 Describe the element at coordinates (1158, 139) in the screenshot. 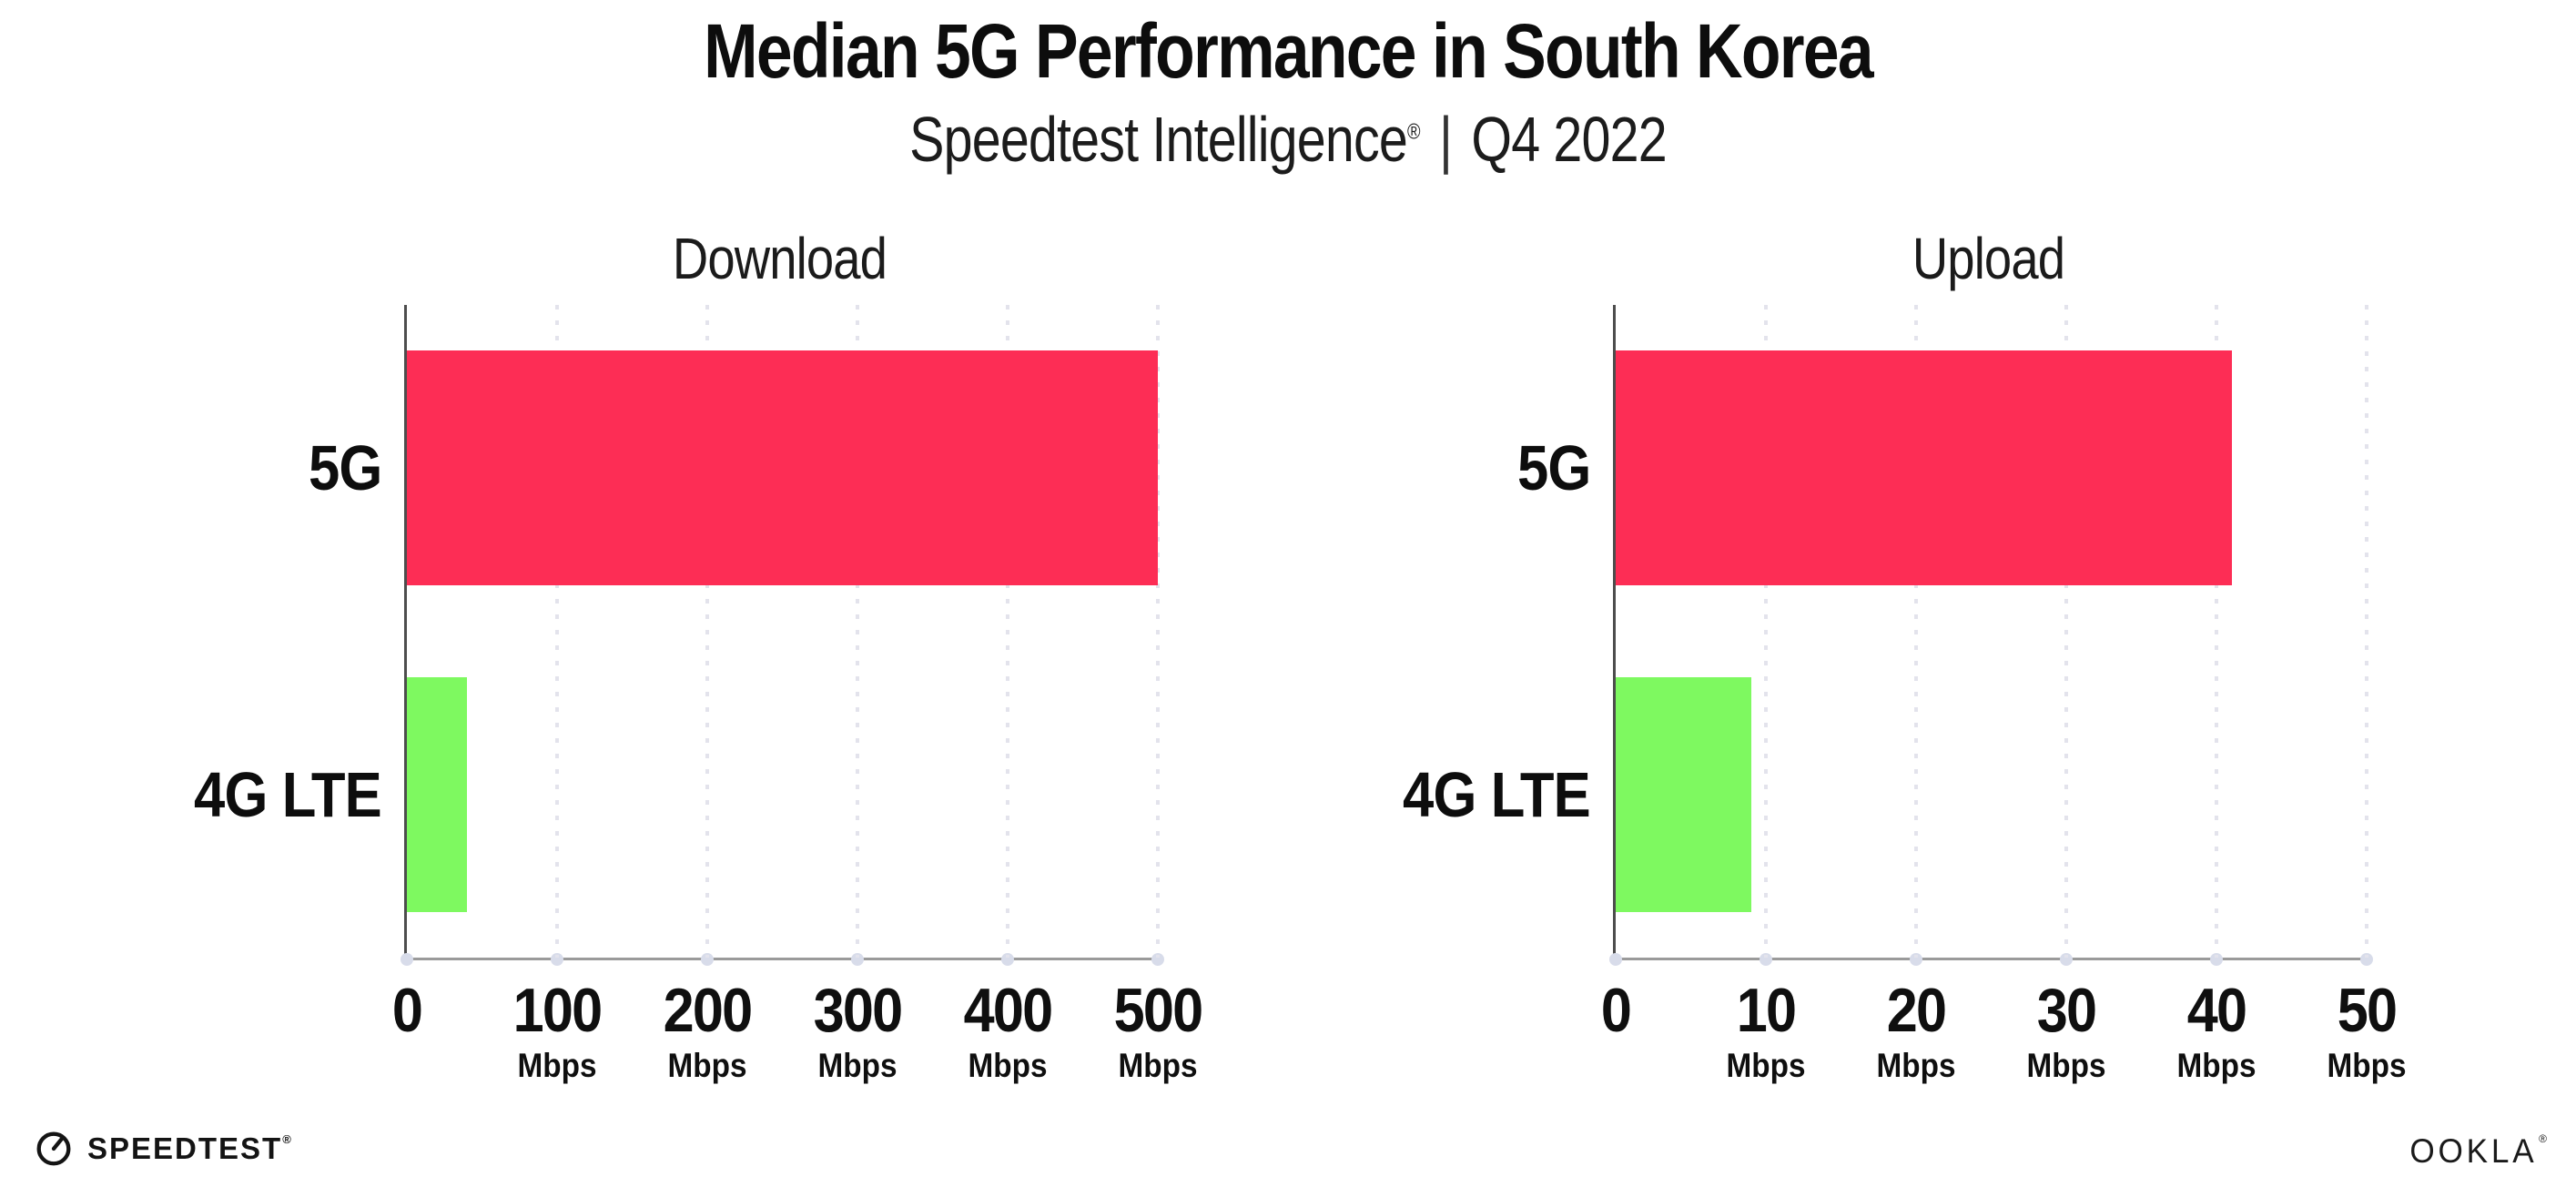

I see `subtitle-brand: Speedtest Intelligence` at that location.